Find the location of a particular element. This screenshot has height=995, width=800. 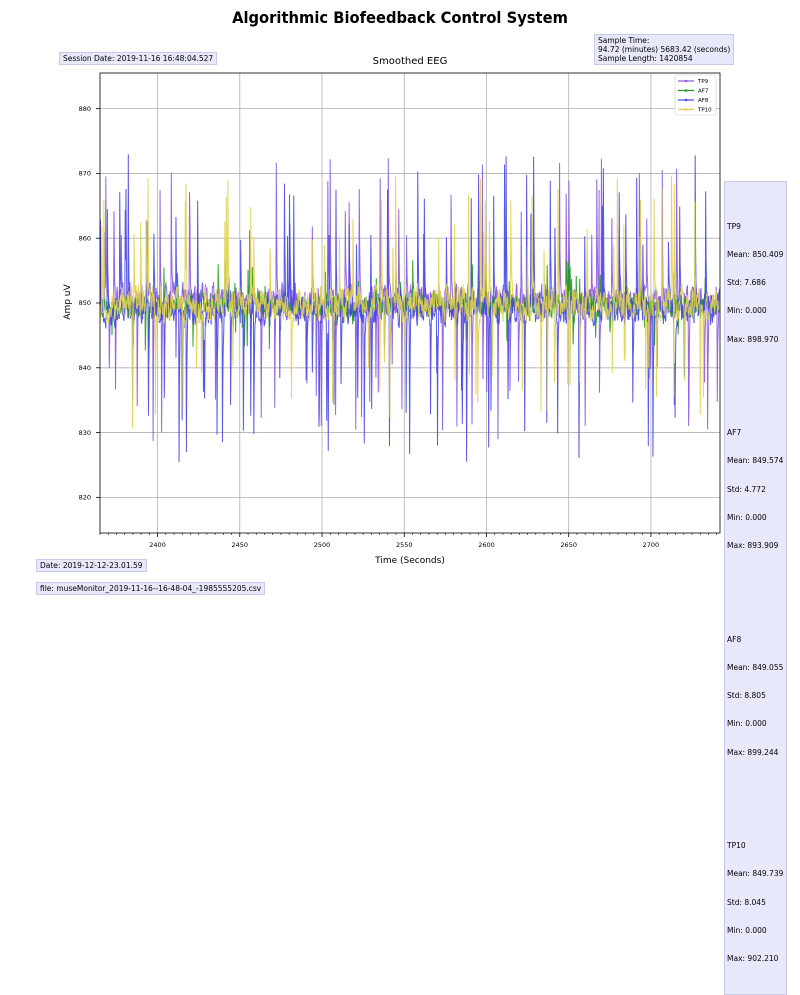

x-tick-label: 2450 is located at coordinates (240, 545).